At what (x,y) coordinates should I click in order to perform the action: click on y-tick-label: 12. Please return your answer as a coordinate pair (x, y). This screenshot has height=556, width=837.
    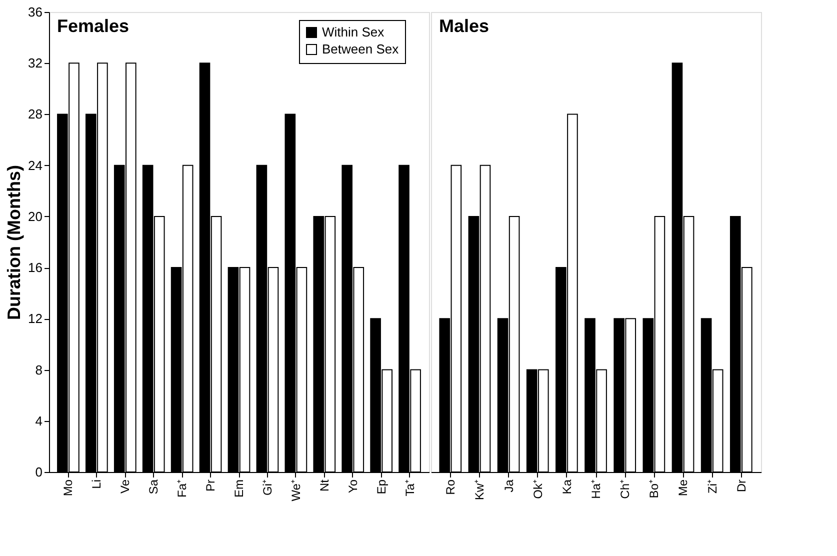
    Looking at the image, I should click on (35, 318).